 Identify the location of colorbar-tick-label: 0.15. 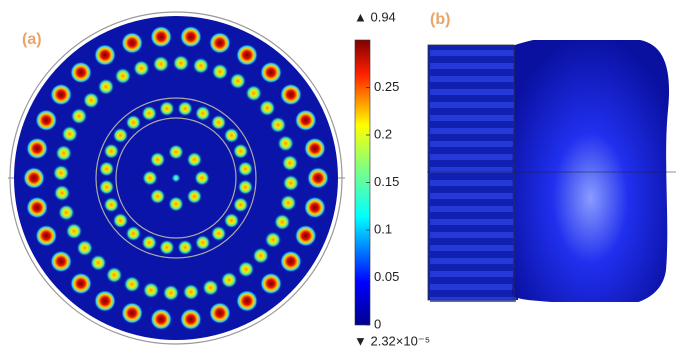
(386, 181).